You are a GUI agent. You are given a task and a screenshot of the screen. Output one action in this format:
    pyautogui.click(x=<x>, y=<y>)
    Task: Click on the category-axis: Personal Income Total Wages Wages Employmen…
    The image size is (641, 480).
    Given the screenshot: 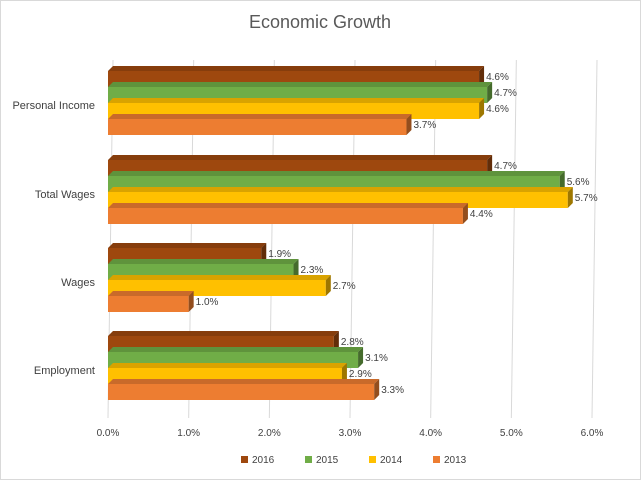 What is the action you would take?
    pyautogui.click(x=53, y=238)
    